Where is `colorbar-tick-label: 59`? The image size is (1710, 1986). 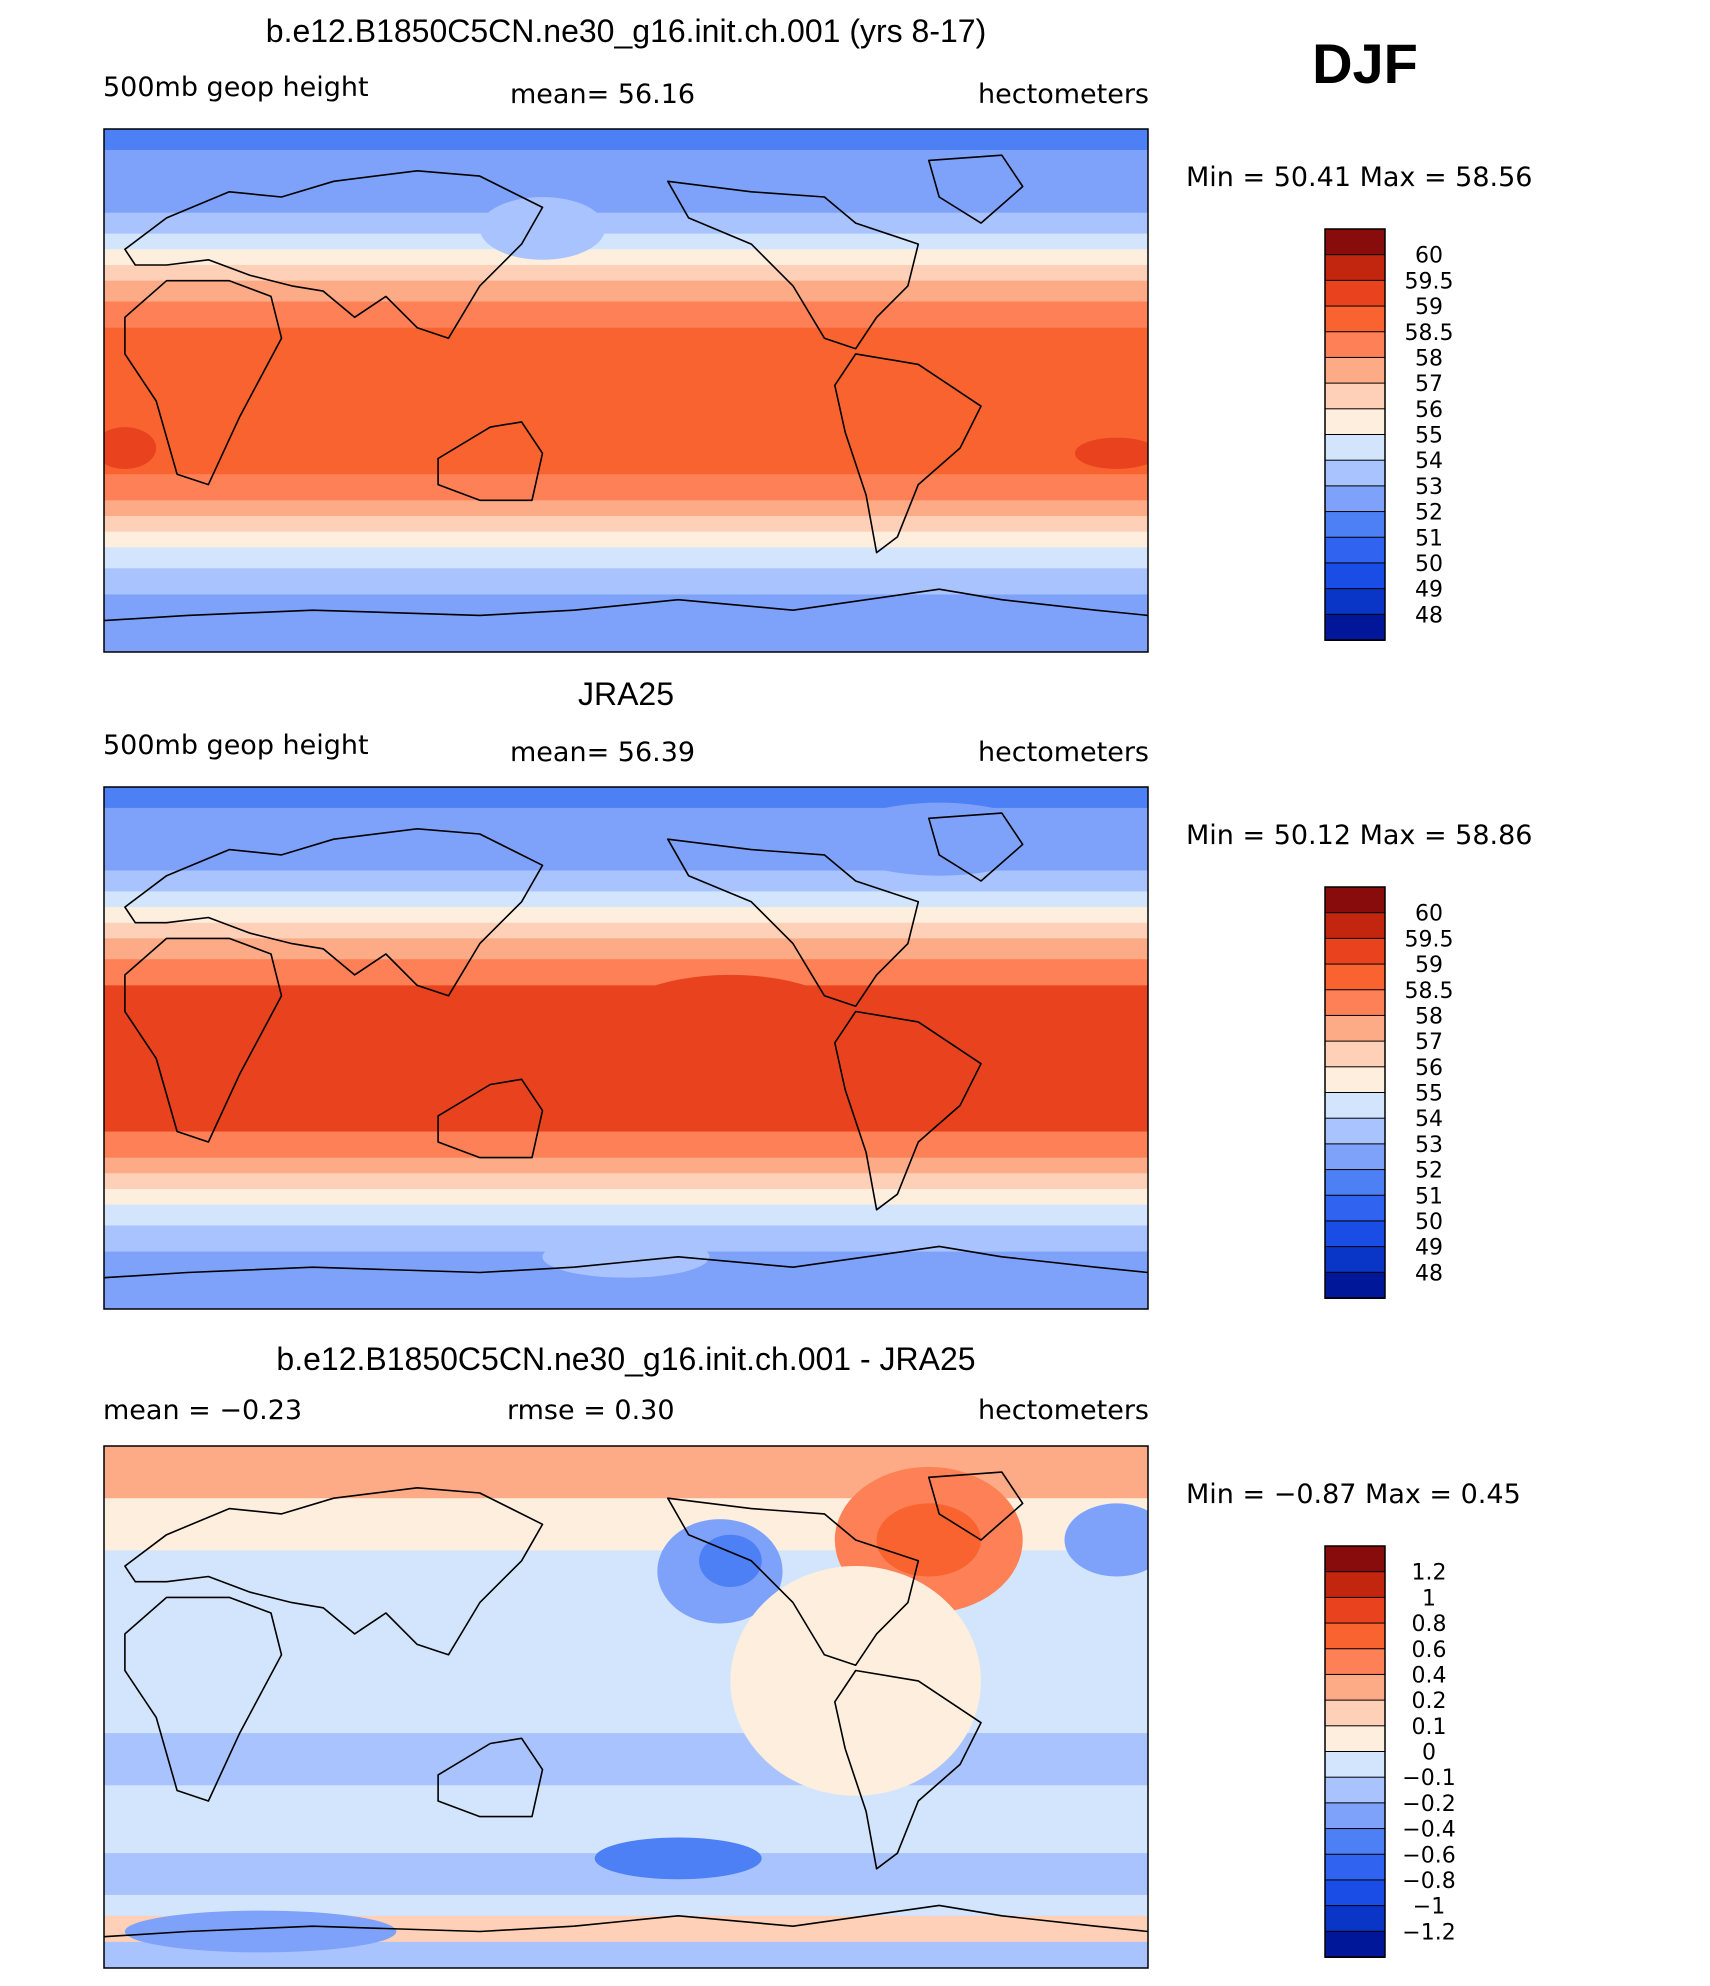 colorbar-tick-label: 59 is located at coordinates (1429, 965).